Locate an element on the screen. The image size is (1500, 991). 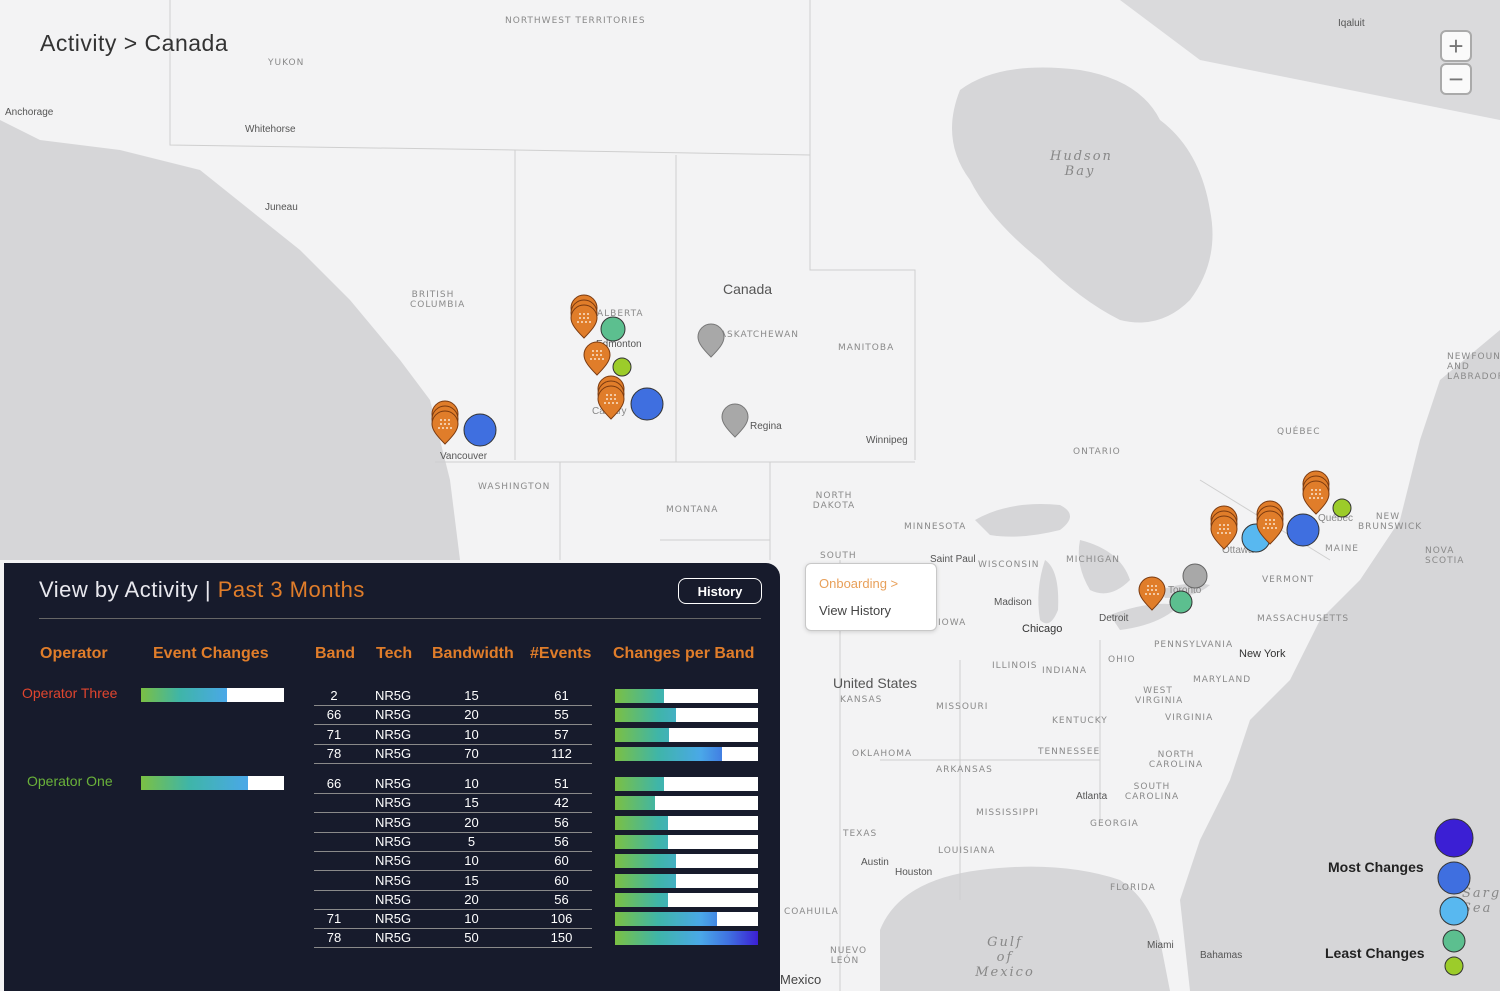
marker-circle-vancouver is located at coordinates (480, 430).